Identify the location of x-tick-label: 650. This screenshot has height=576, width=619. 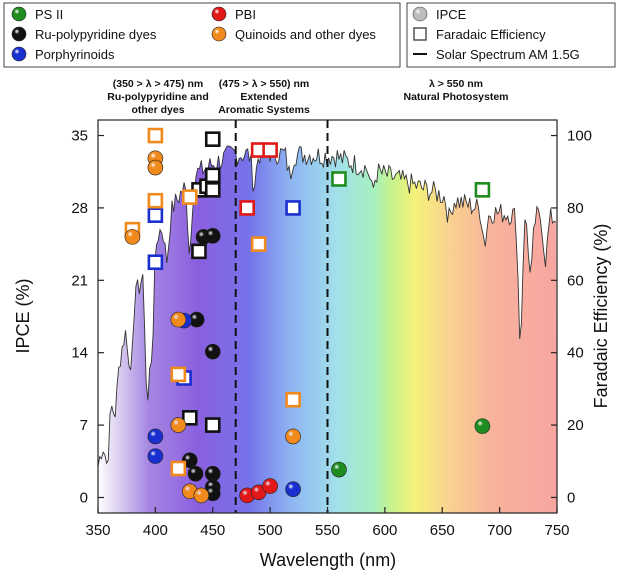
(442, 530).